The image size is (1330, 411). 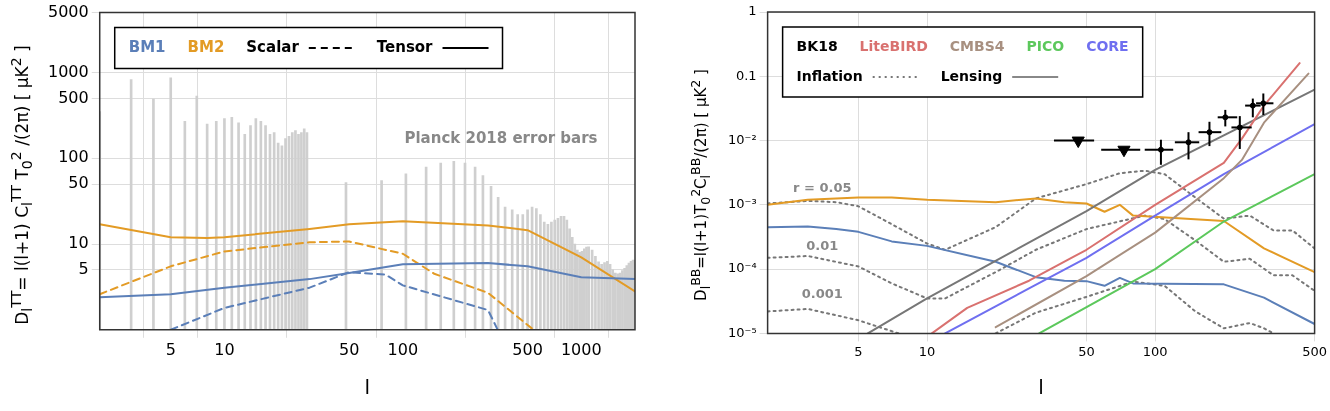 What do you see at coordinates (78, 243) in the screenshot?
I see `y-tick-label: 10` at bounding box center [78, 243].